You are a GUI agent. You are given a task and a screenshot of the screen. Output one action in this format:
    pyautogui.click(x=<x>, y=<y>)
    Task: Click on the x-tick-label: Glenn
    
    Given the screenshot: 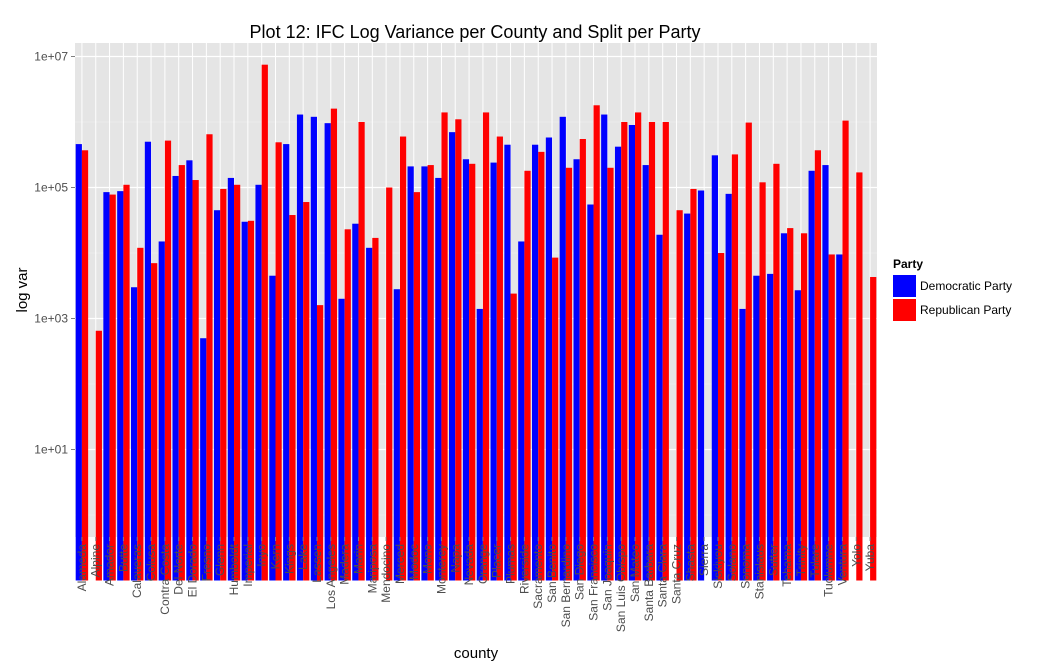 What is the action you would take?
    pyautogui.click(x=220, y=560)
    